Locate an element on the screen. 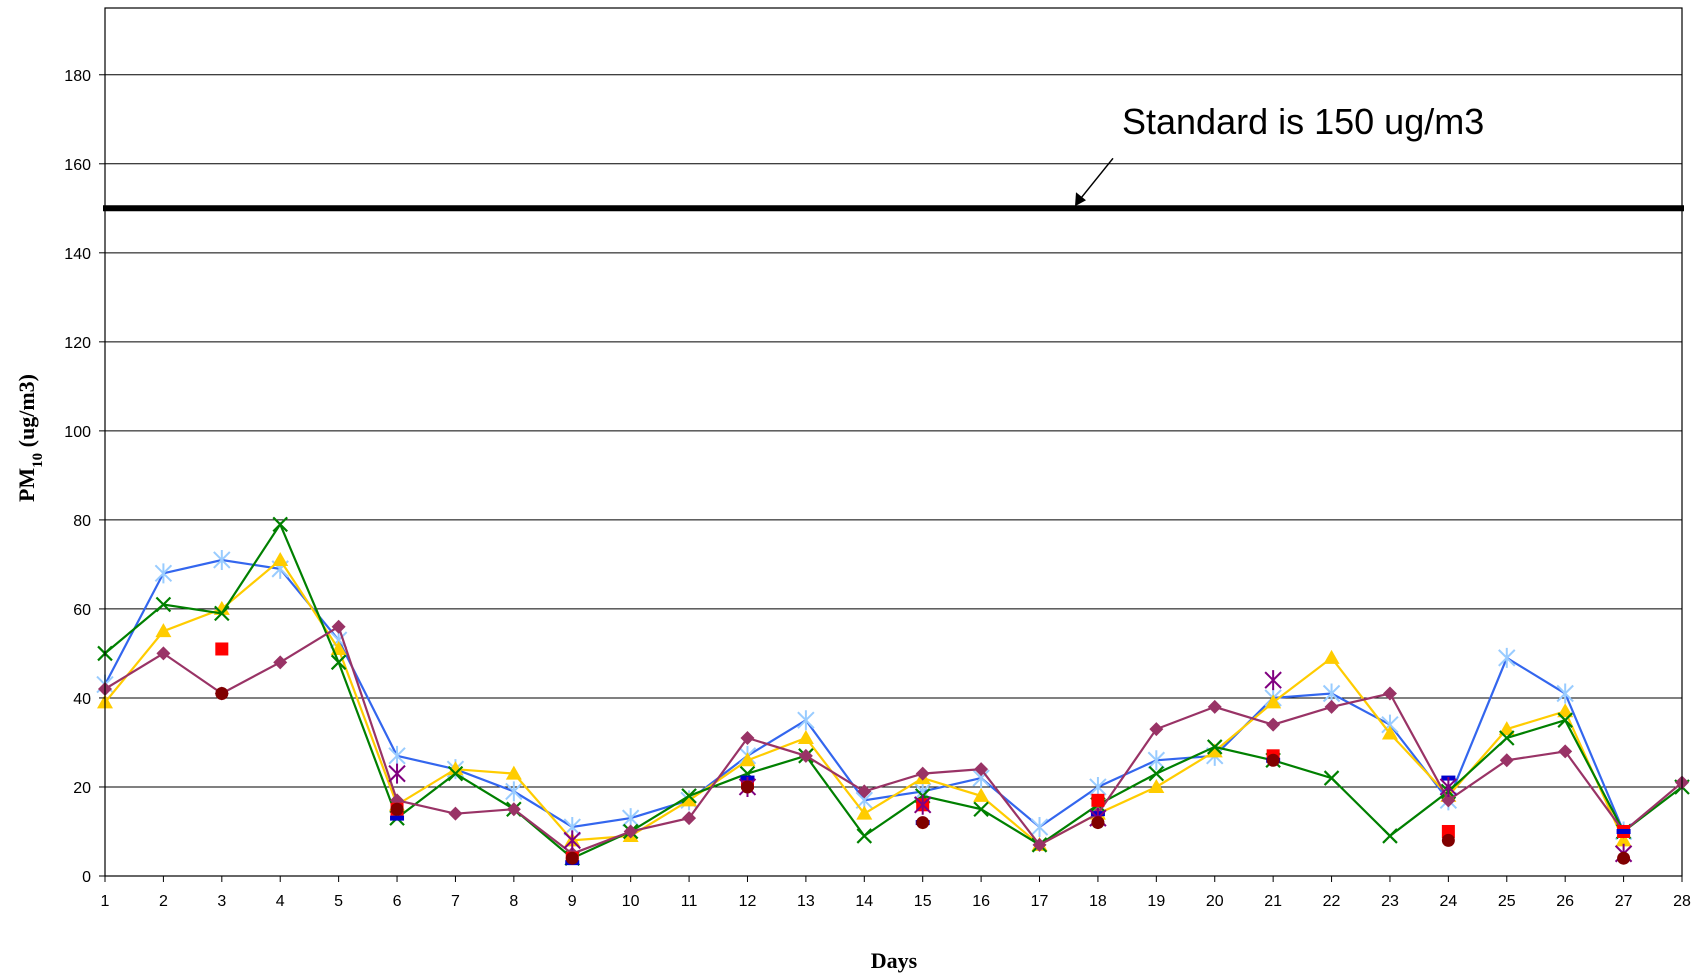 The image size is (1698, 978). standard-line-group is located at coordinates (893, 184).